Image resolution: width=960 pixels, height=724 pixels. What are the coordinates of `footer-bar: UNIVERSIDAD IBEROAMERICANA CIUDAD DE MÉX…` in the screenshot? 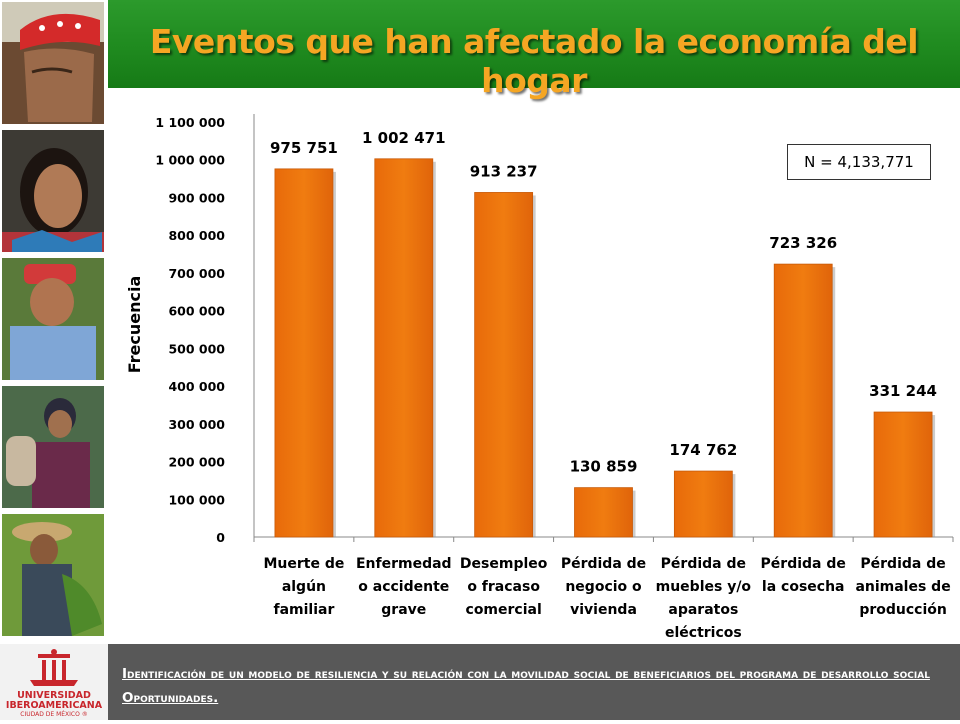 It's located at (480, 682).